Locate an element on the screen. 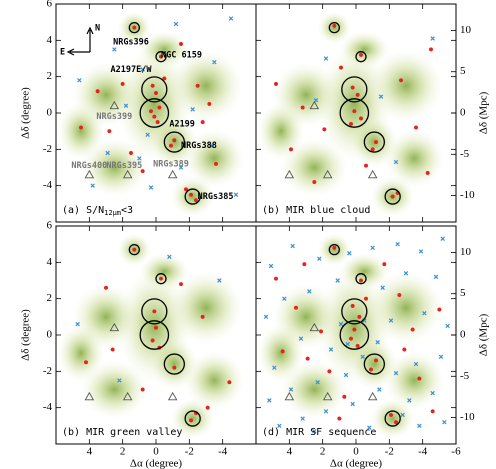 The width and height of the screenshot is (496, 469). compass-head is located at coordinates (80, 41).